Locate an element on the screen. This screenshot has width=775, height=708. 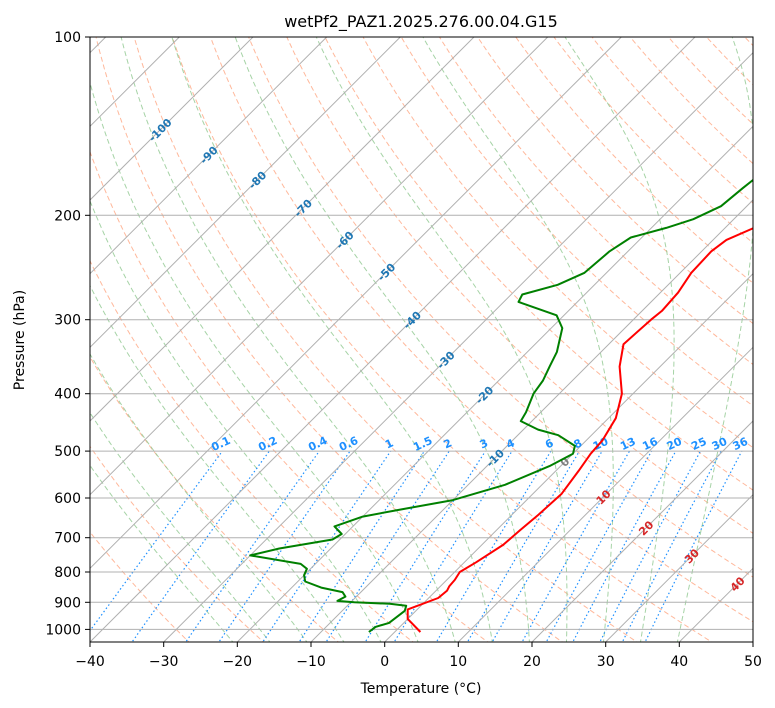
x-tick-label: −30 is located at coordinates (164, 662).